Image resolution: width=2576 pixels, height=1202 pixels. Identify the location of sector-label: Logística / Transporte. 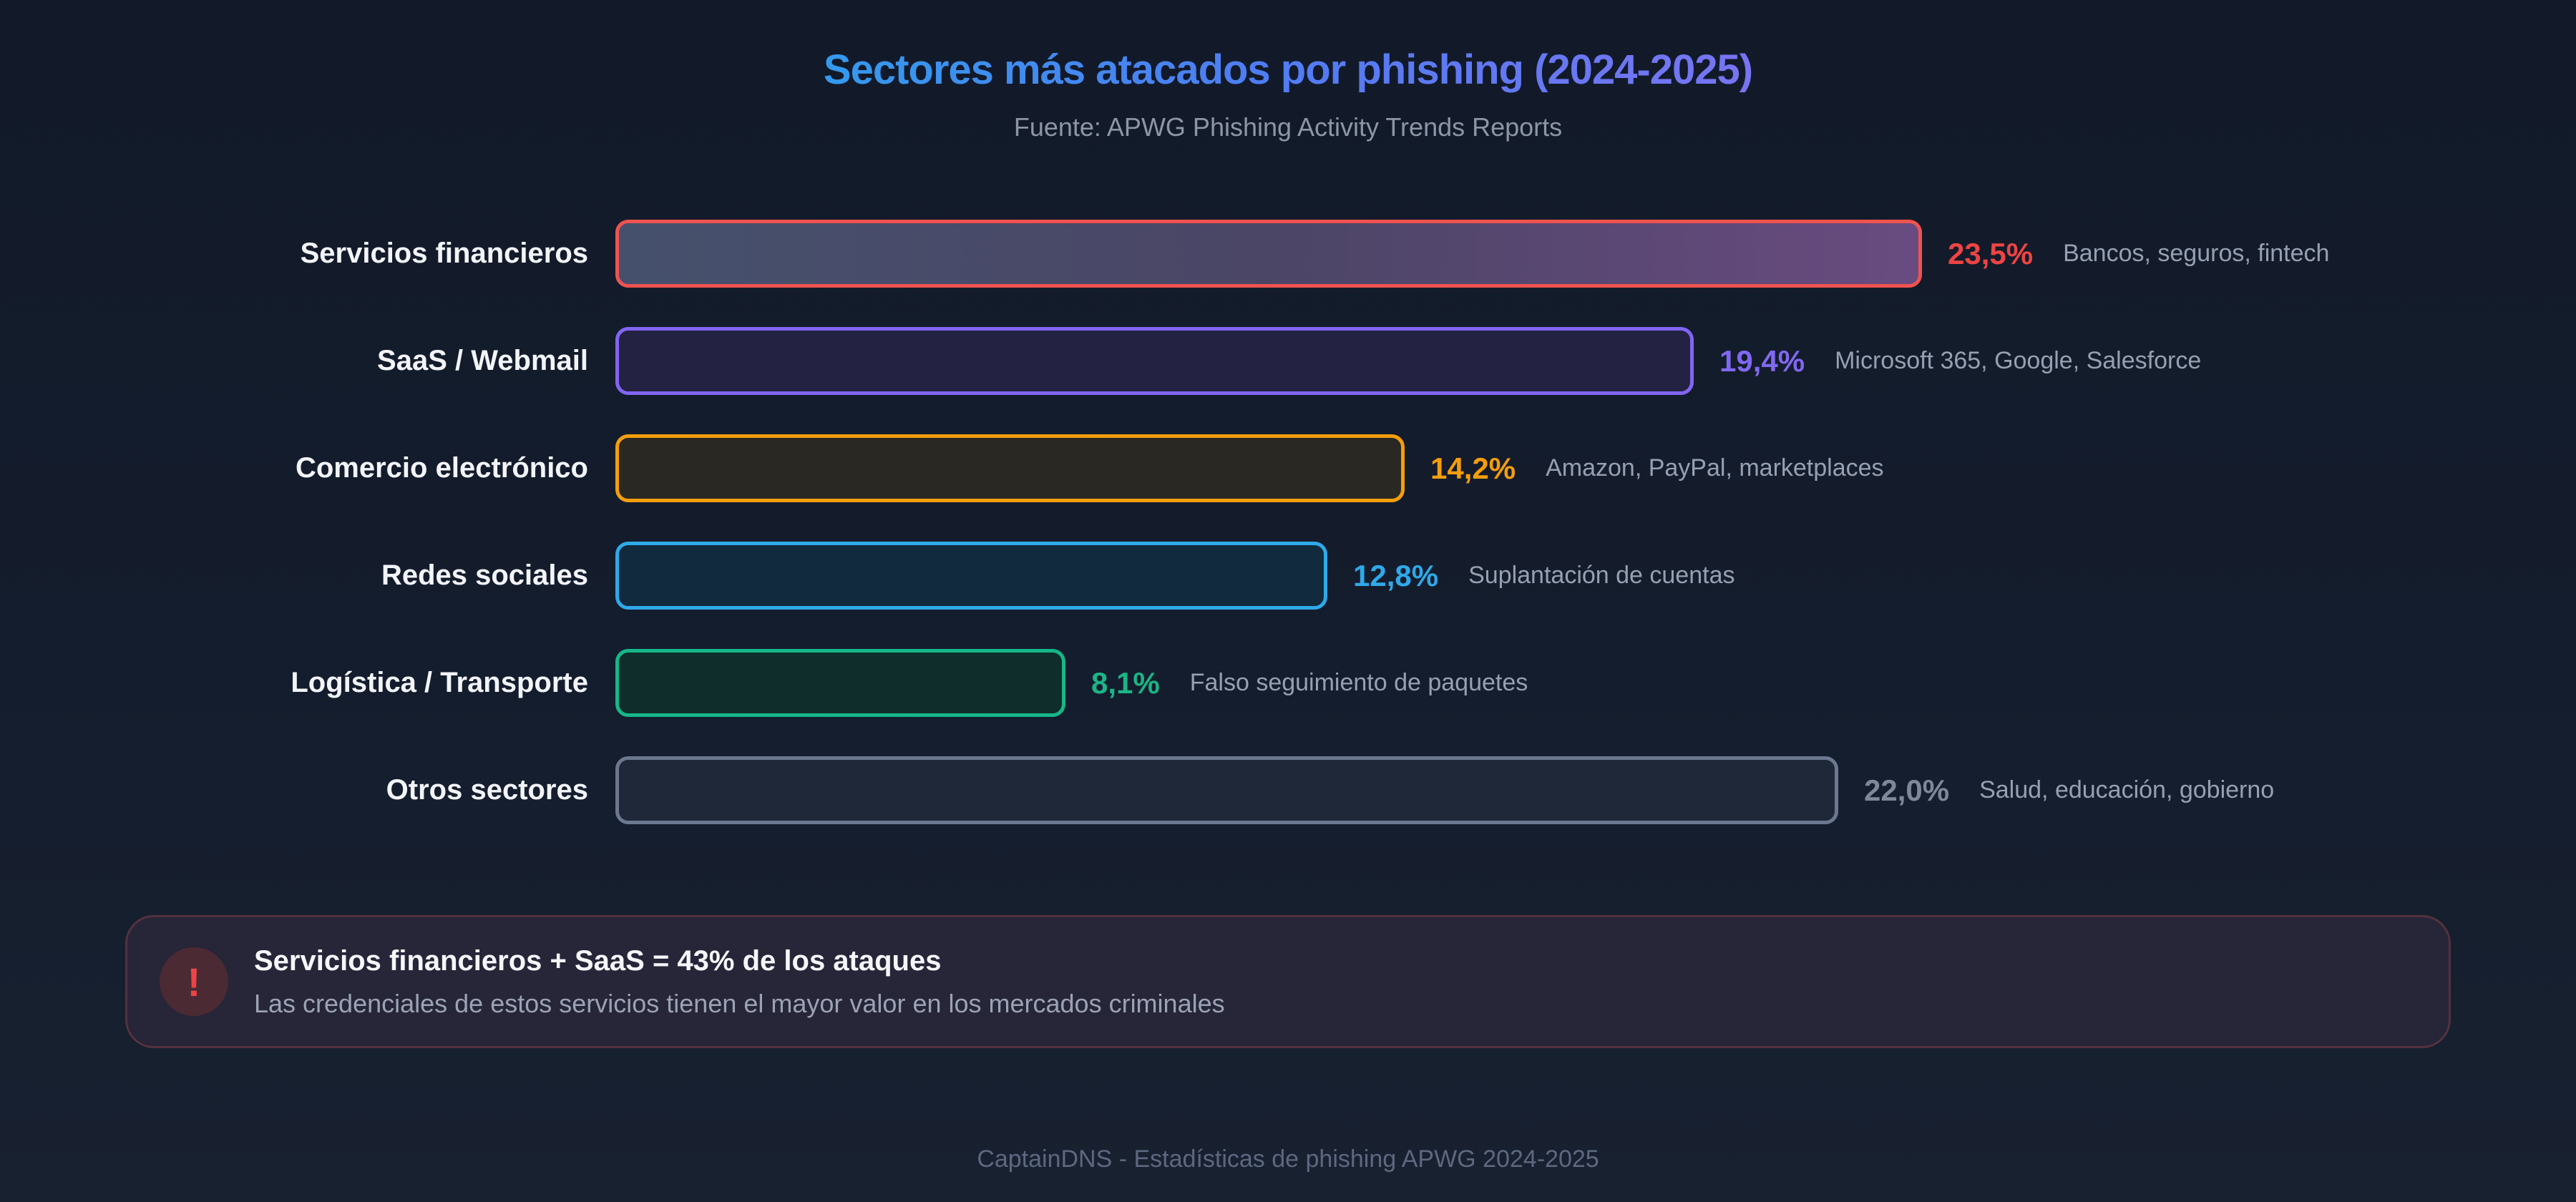
(439, 683).